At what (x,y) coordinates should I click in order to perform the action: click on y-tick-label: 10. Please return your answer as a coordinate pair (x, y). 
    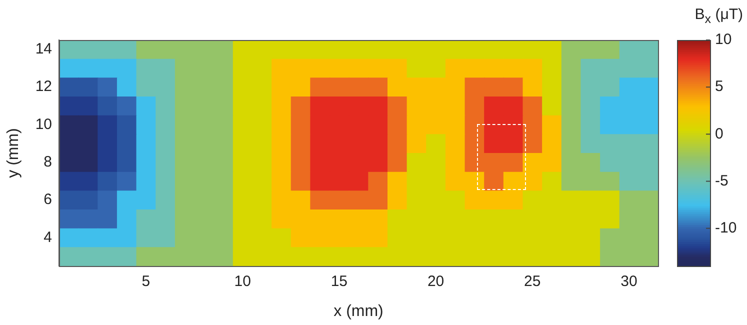
    Looking at the image, I should click on (43, 124).